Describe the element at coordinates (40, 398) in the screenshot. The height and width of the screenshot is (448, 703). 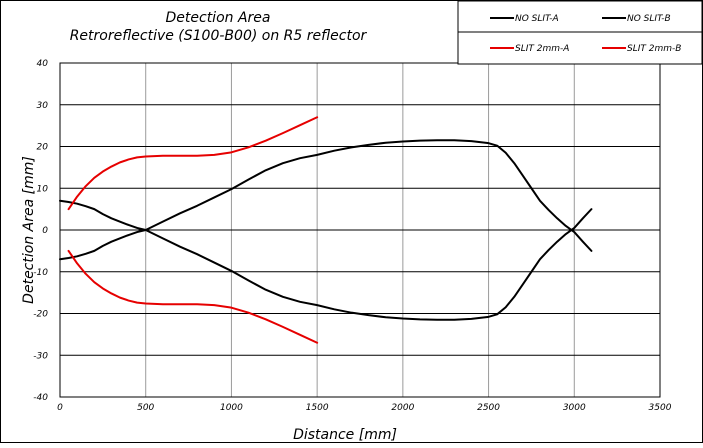
I see `y-tick-label: -40` at that location.